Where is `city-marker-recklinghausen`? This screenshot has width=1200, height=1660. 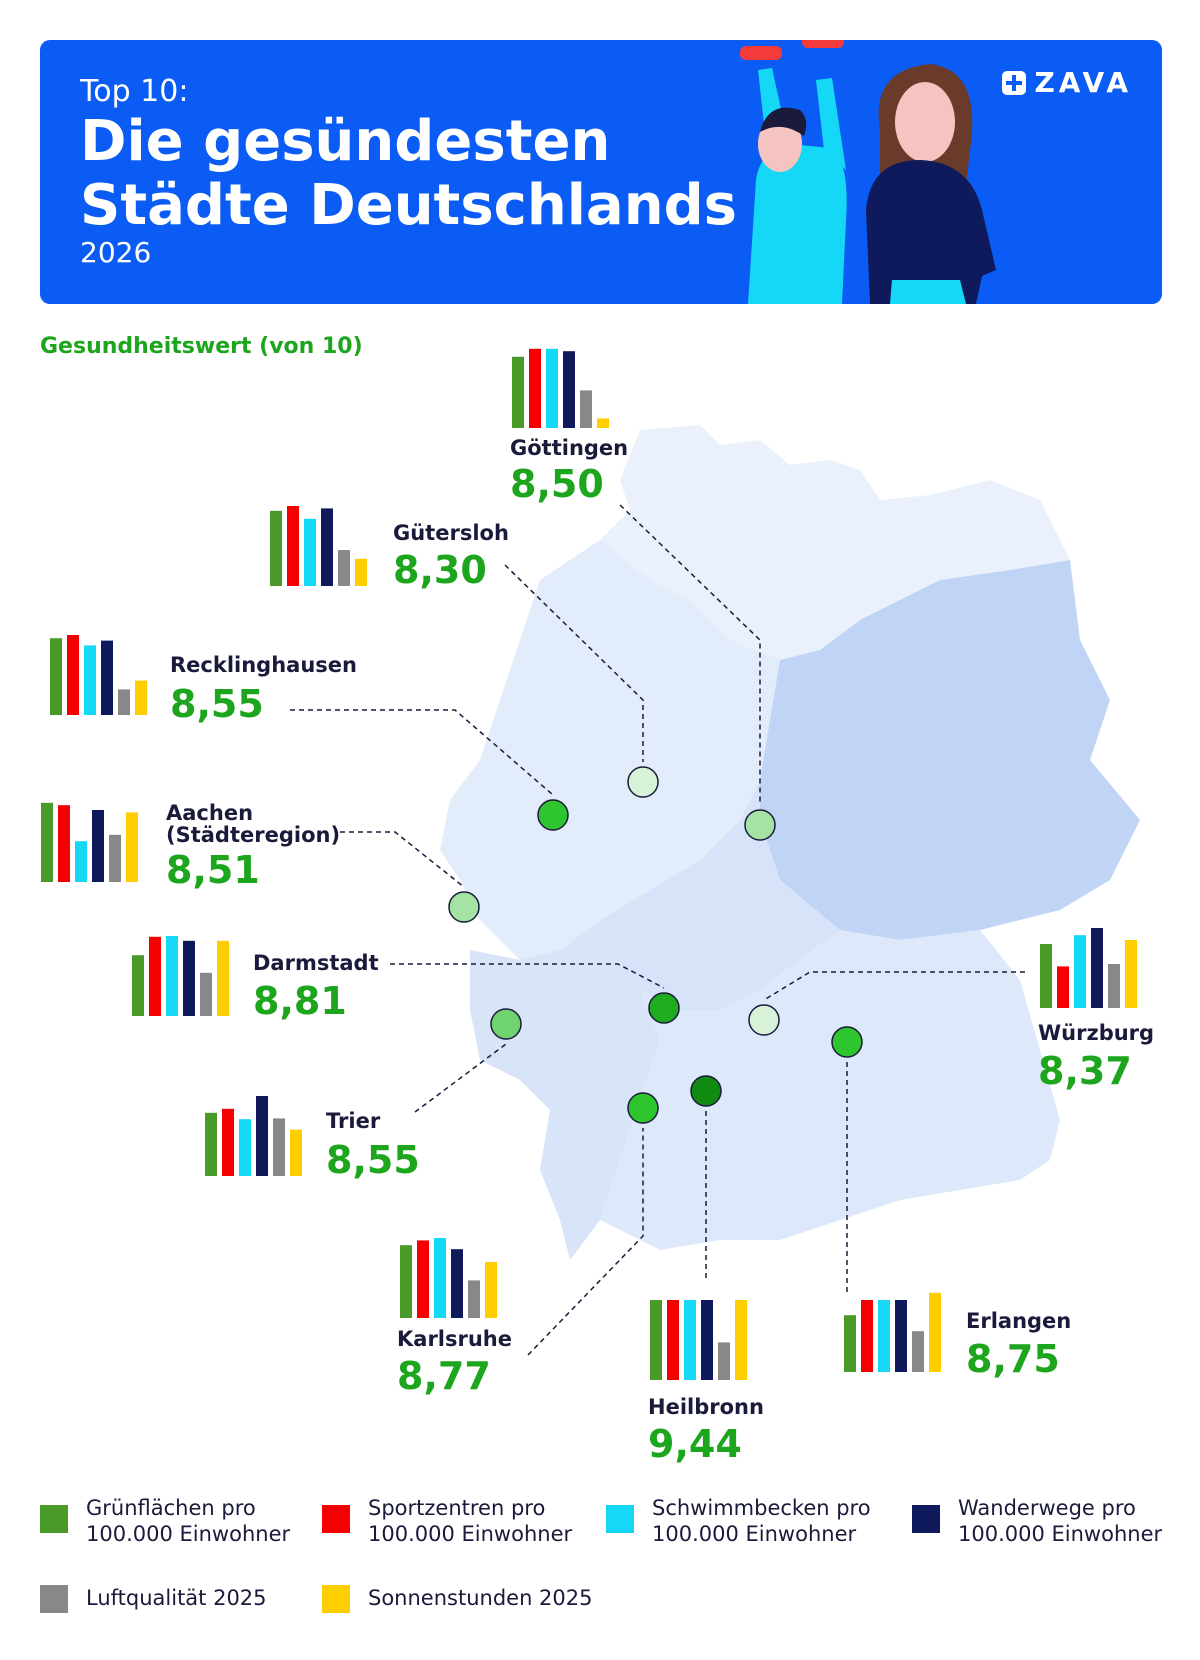
city-marker-recklinghausen is located at coordinates (553, 815).